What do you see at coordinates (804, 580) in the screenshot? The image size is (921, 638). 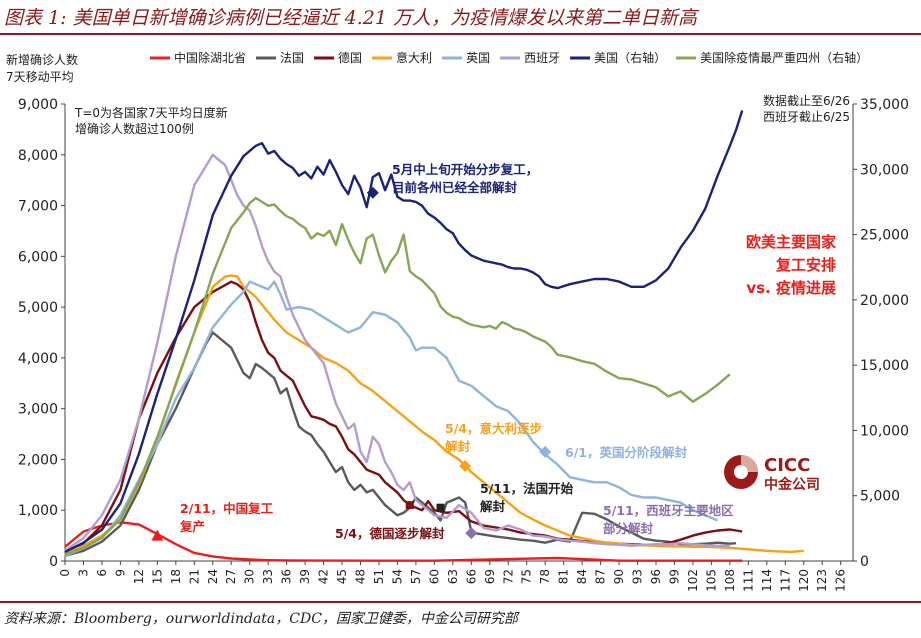 I see `x-tick-label: 120` at bounding box center [804, 580].